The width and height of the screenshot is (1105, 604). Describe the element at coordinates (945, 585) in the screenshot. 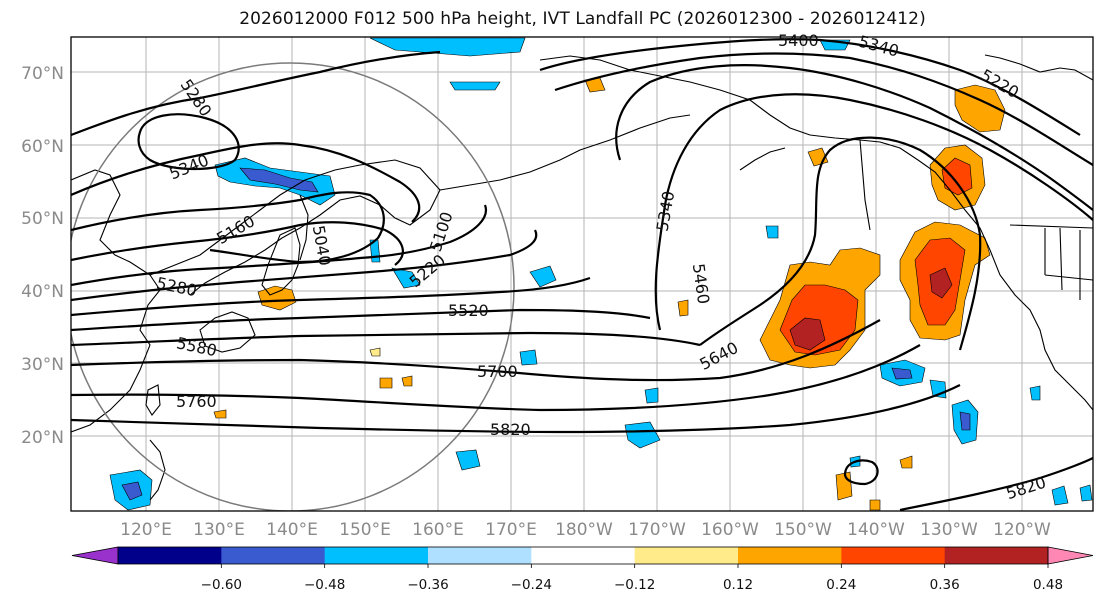

I see `colorbar-tick-label: 0.36` at that location.